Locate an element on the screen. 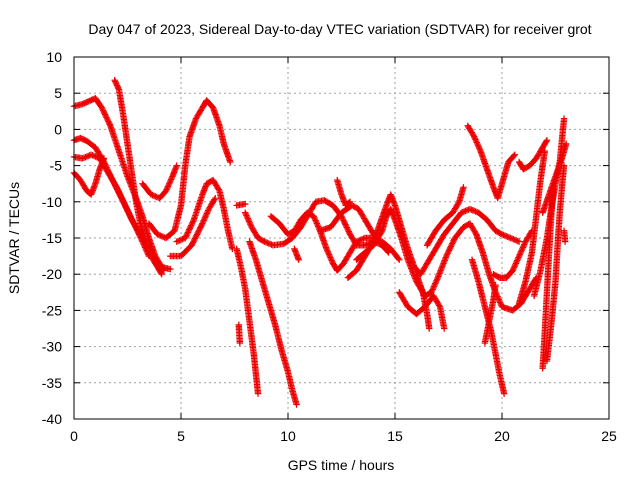  series-track32 is located at coordinates (555, 263).